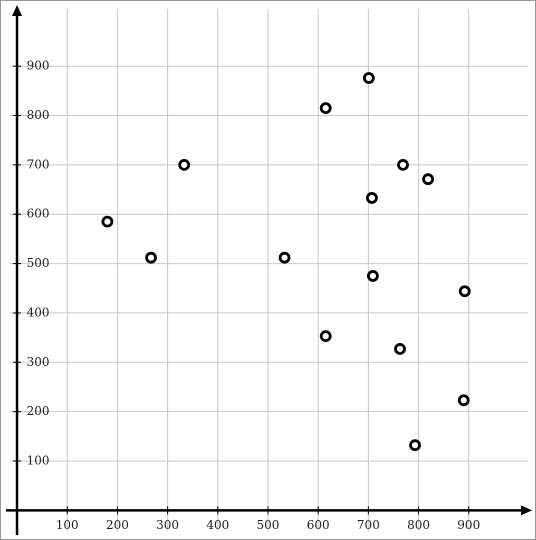  What do you see at coordinates (526, 510) in the screenshot?
I see `x-axis-arrow` at bounding box center [526, 510].